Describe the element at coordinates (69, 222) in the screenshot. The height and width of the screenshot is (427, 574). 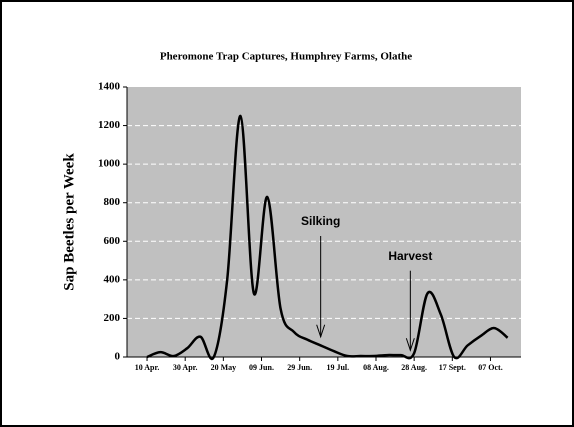
I see `y-axis-label: Sap Beetles per Week` at that location.